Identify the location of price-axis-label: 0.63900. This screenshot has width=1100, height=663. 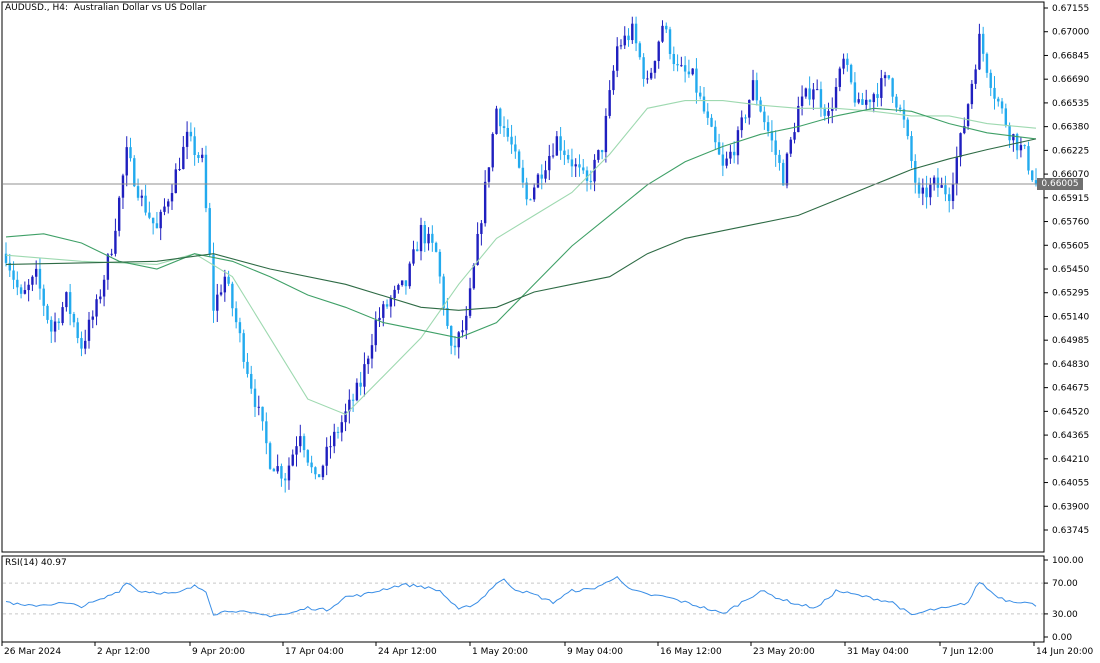
(1070, 507).